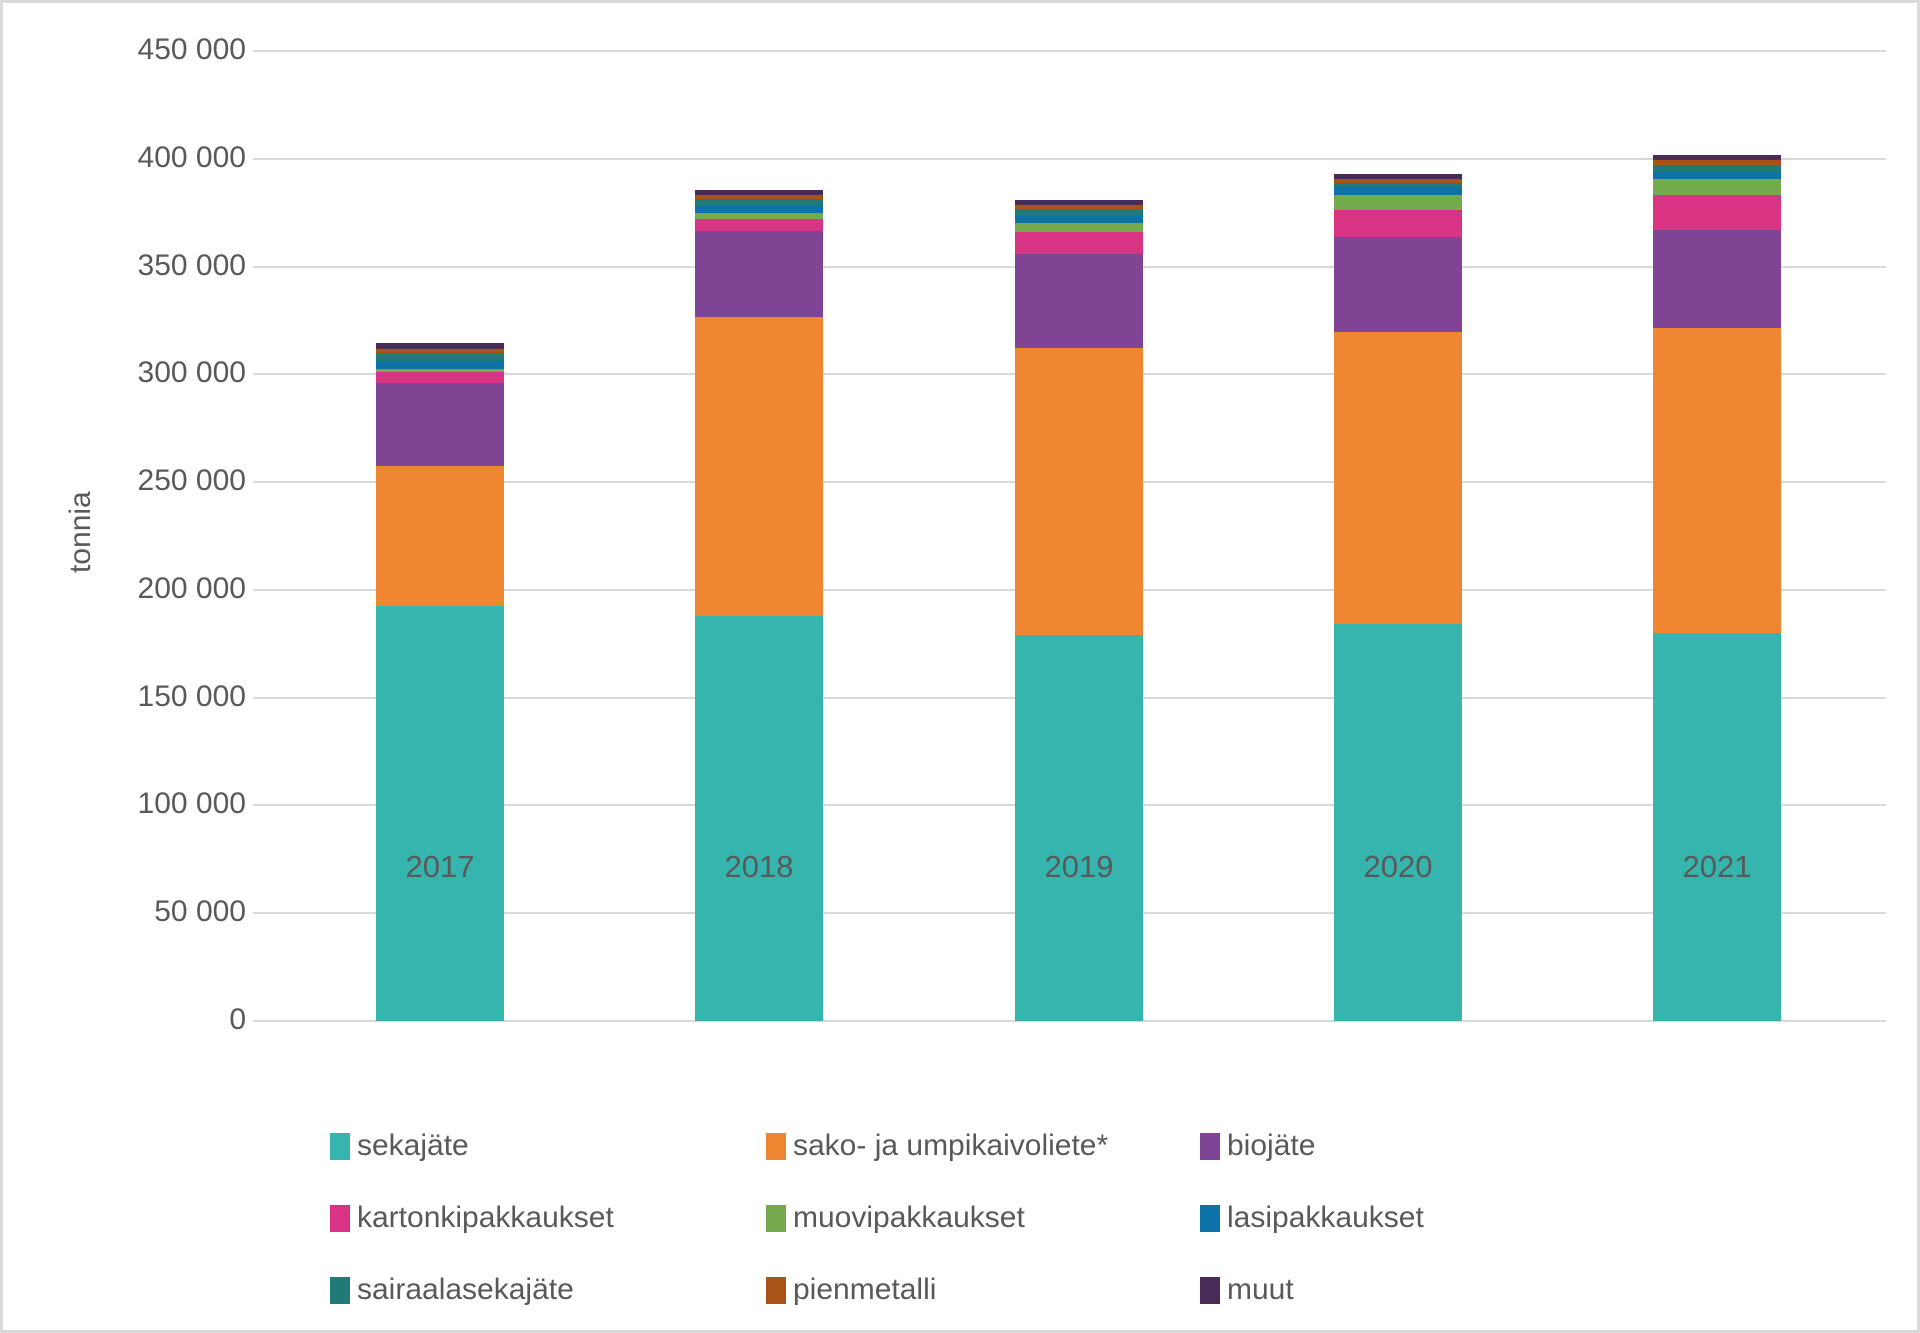 This screenshot has width=1920, height=1333. I want to click on legend-label: muut, so click(1260, 1289).